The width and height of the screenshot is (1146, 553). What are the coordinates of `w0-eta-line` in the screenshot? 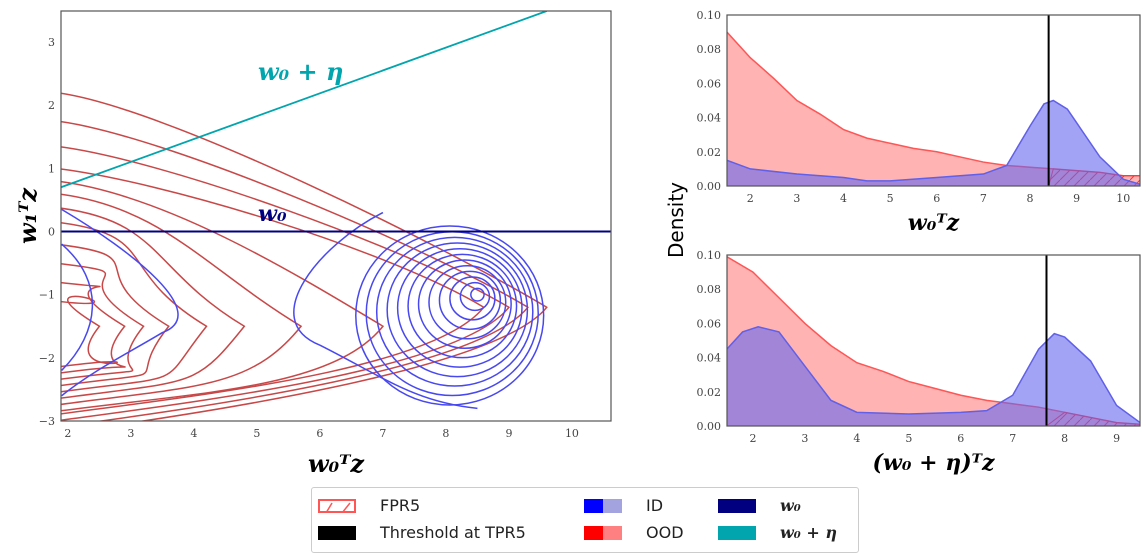 It's located at (304, 100).